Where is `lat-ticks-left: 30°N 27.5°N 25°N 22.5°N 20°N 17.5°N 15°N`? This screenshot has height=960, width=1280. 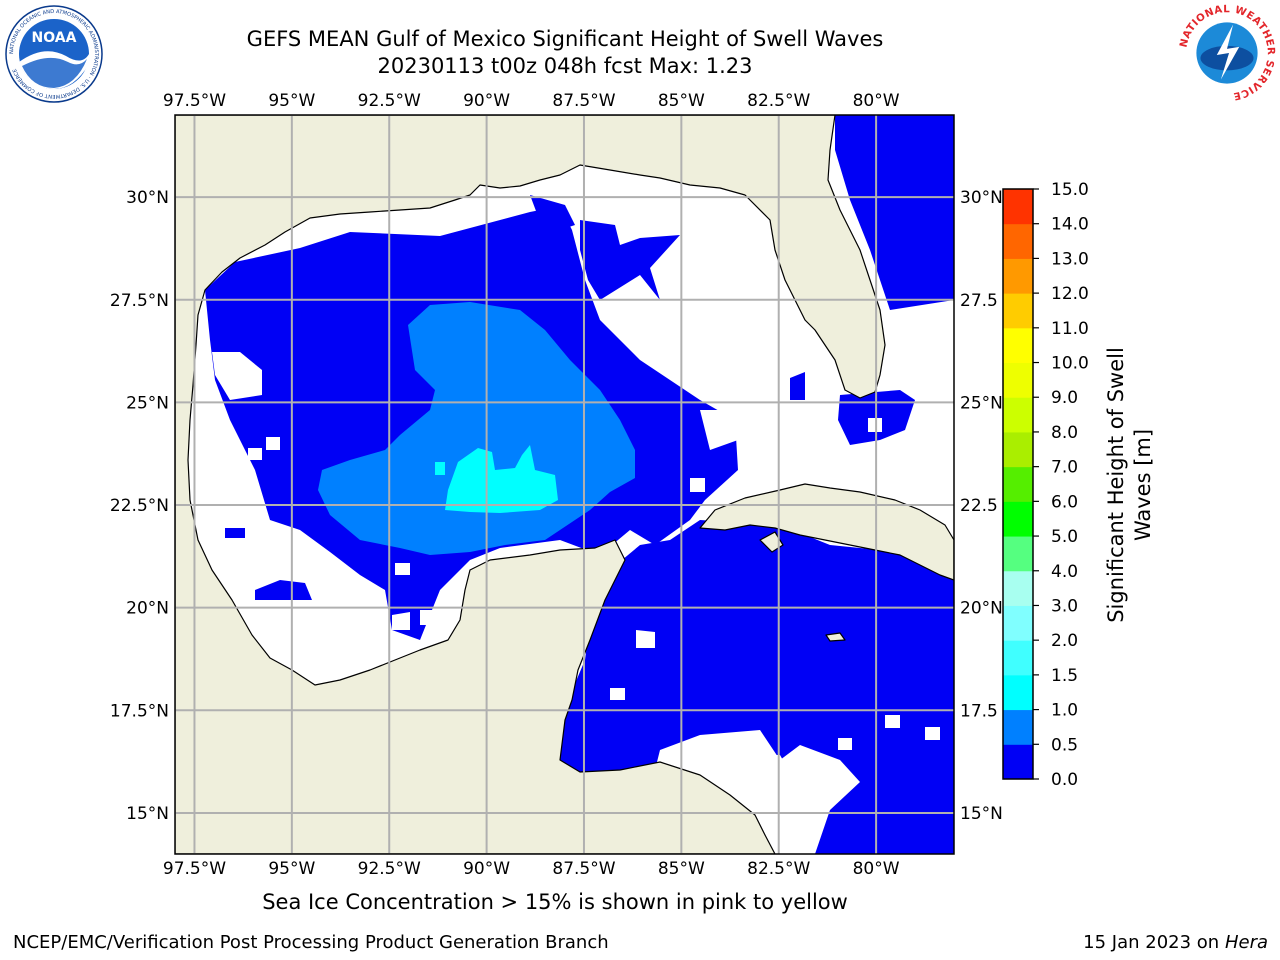 lat-ticks-left: 30°N 27.5°N 25°N 22.5°N 20°N 17.5°N 15°N is located at coordinates (139, 506).